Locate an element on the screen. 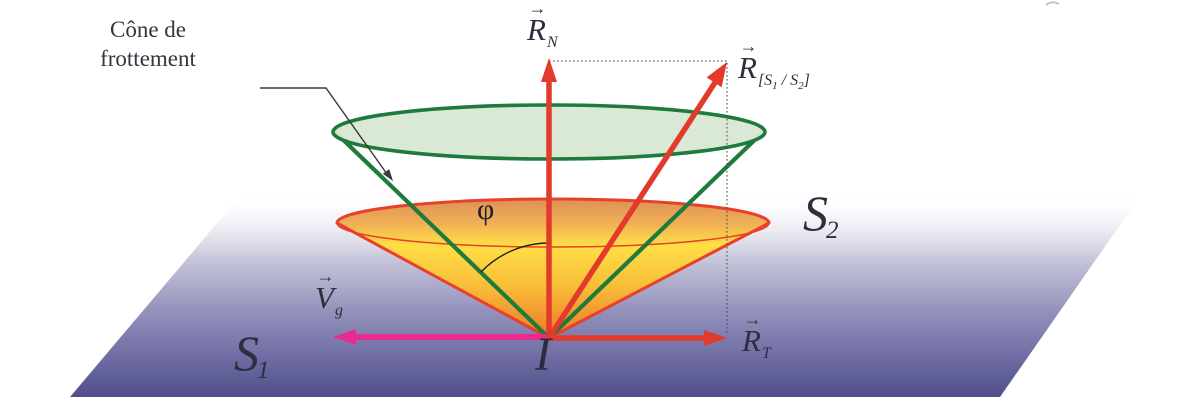 Image resolution: width=1200 pixels, height=420 pixels. label-rt: → RT is located at coordinates (756, 335).